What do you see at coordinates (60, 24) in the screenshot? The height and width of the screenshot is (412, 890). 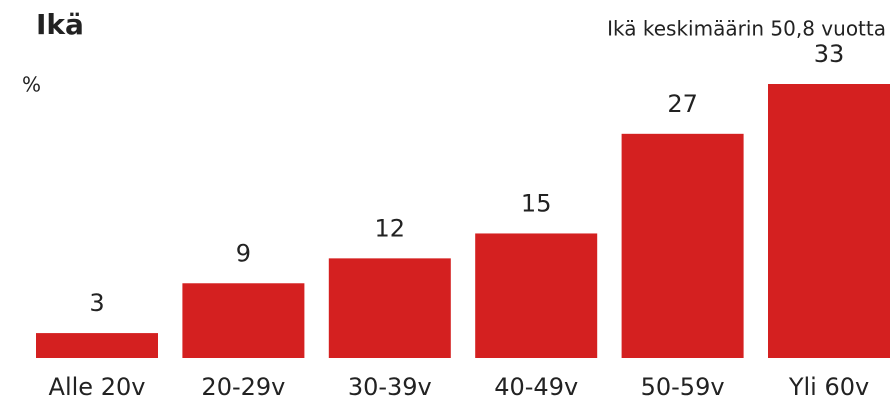 I see `chart-title: Ikä` at bounding box center [60, 24].